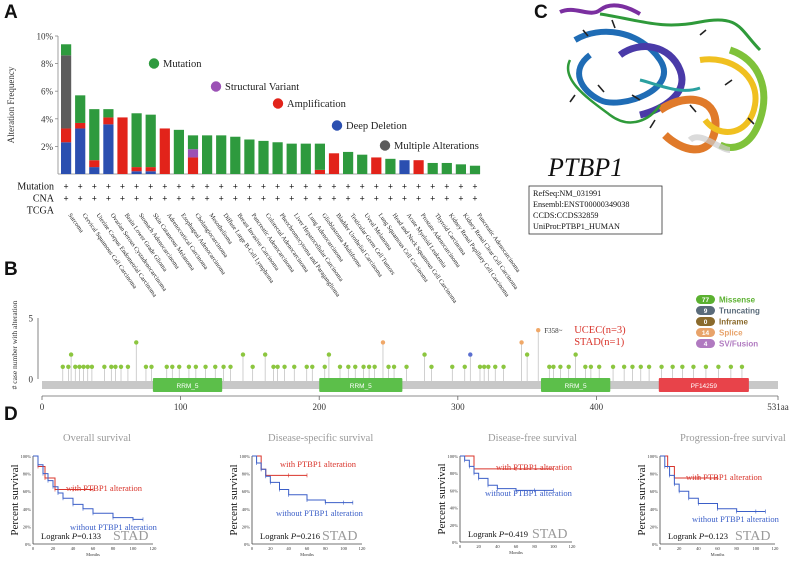  I want to click on km-logrank: Logrank P=0.216, so click(290, 536).